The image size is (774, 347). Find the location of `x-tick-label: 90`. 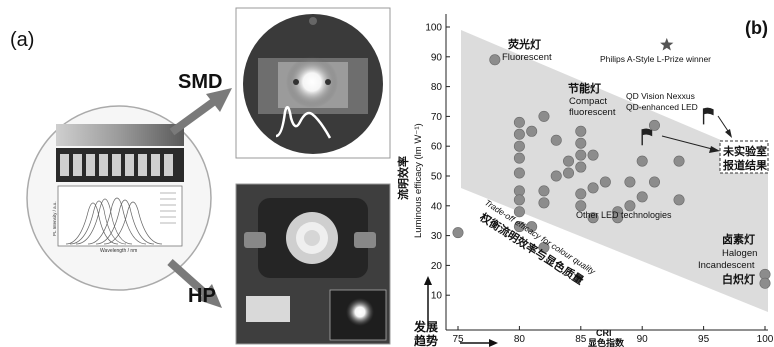

x-tick-label: 90 is located at coordinates (643, 339).